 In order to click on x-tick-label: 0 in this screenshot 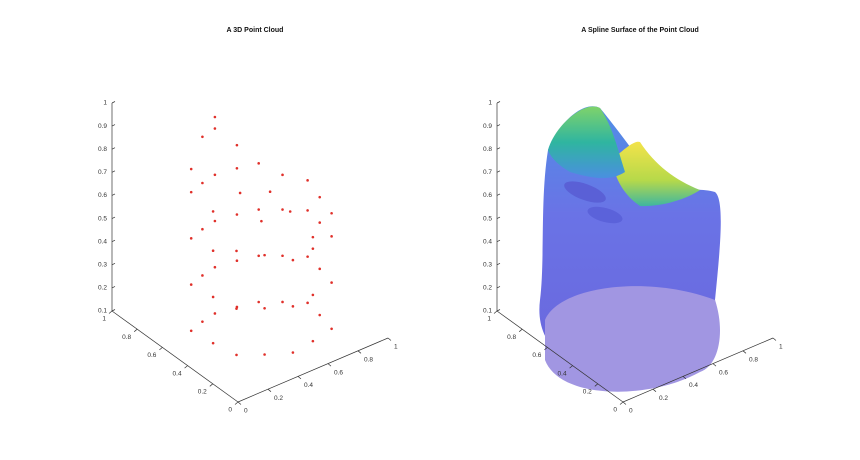, I will do `click(246, 411)`.